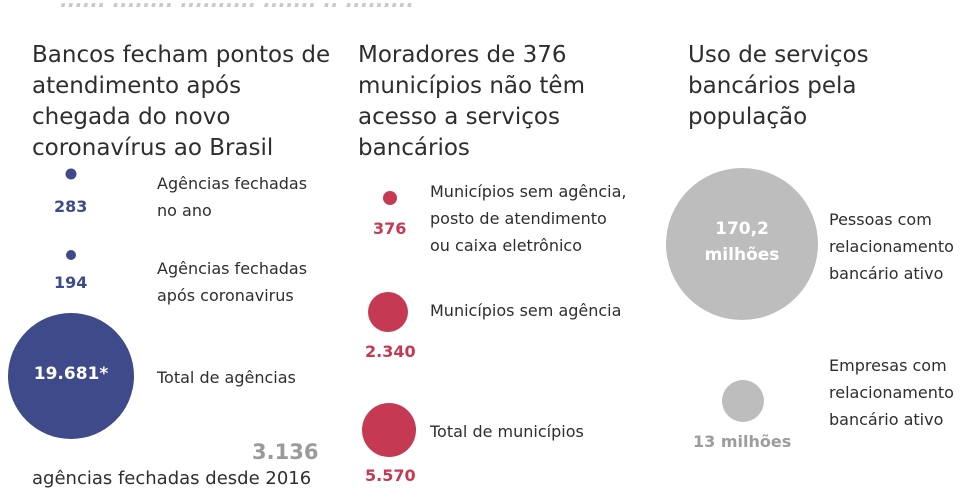 This screenshot has height=500, width=980. Describe the element at coordinates (71, 206) in the screenshot. I see `value-283: 283` at that location.